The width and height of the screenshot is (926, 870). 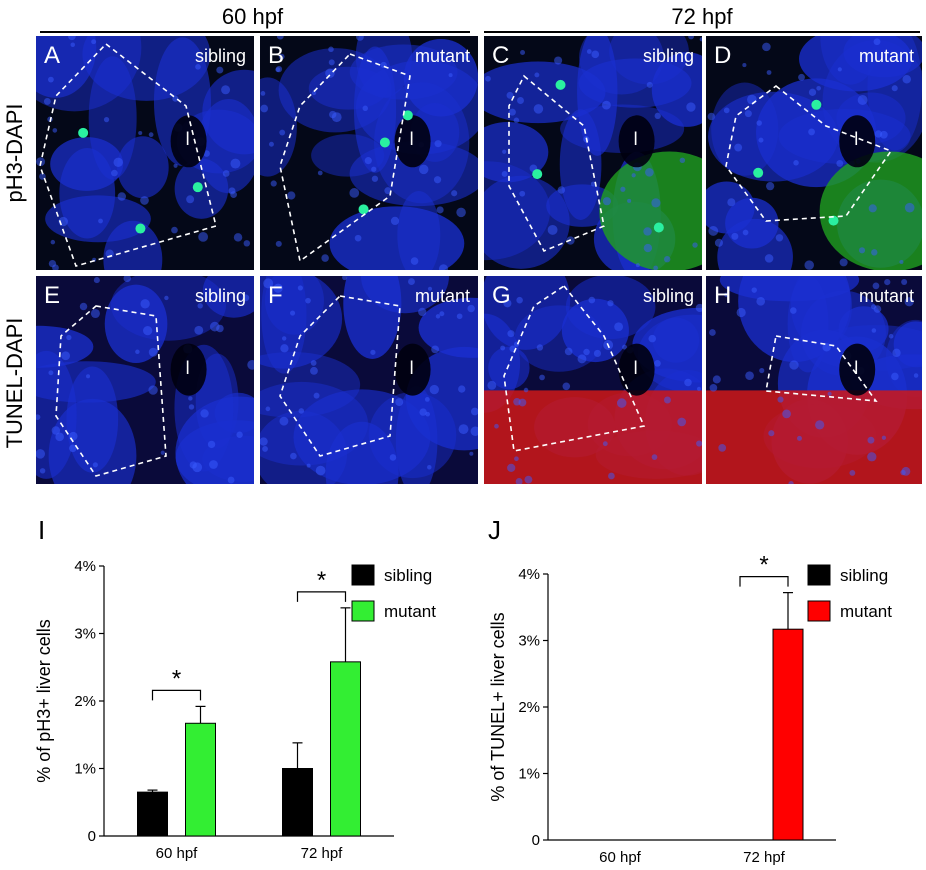 I want to click on panel-letter: G, so click(x=501, y=295).